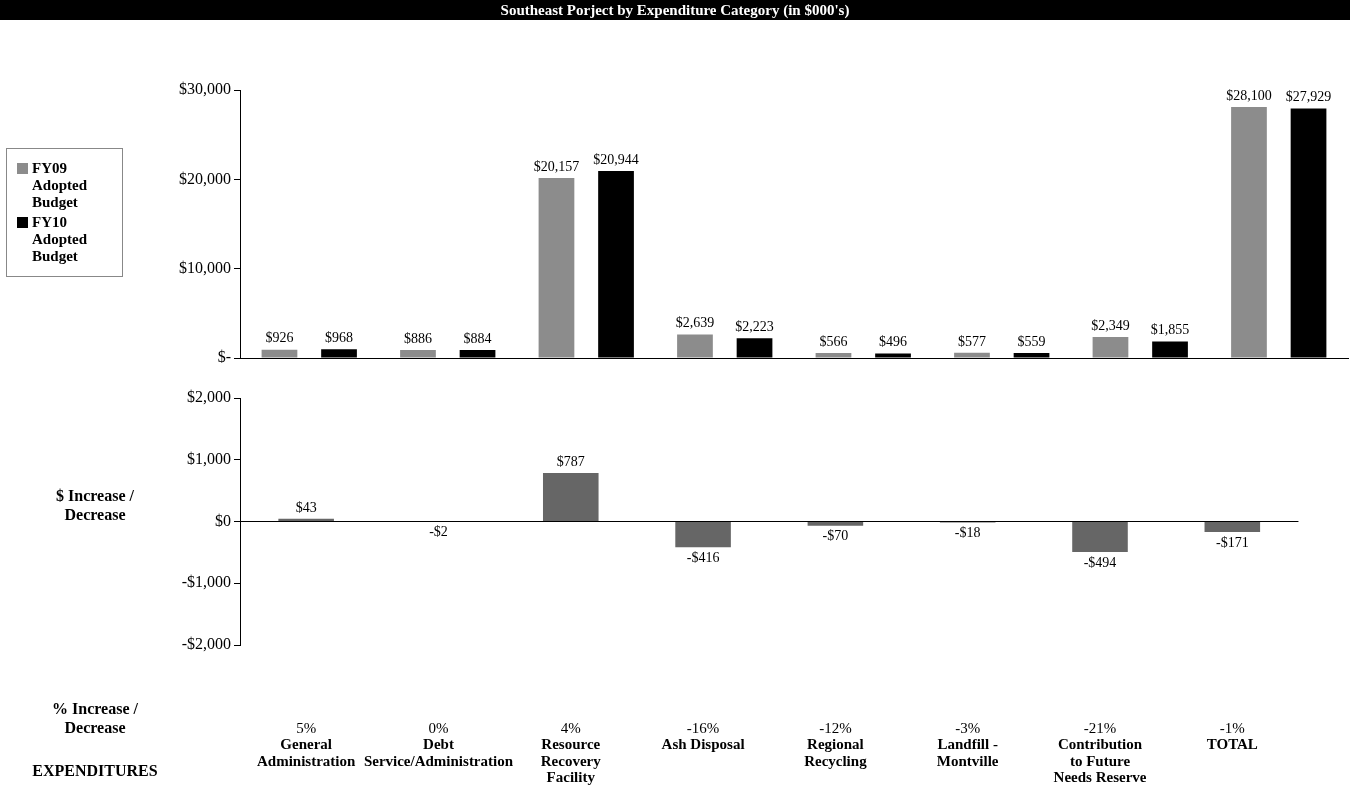  Describe the element at coordinates (205, 89) in the screenshot. I see `y-tick-label: $30,000` at that location.